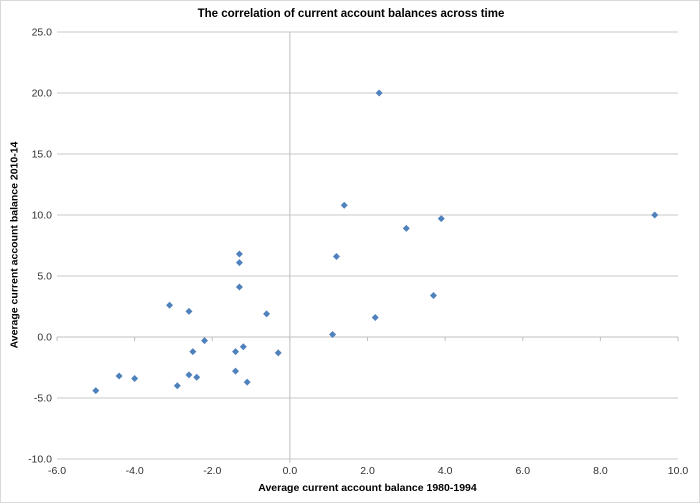 This screenshot has width=700, height=503. I want to click on y-axis-title: Average current account balance 2010-14, so click(14, 245).